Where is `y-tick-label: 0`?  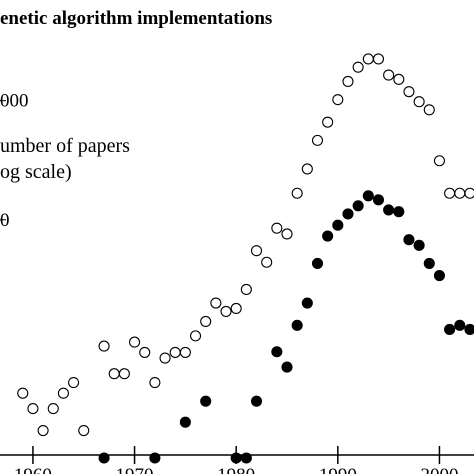 y-tick-label: 0 is located at coordinates (5, 220).